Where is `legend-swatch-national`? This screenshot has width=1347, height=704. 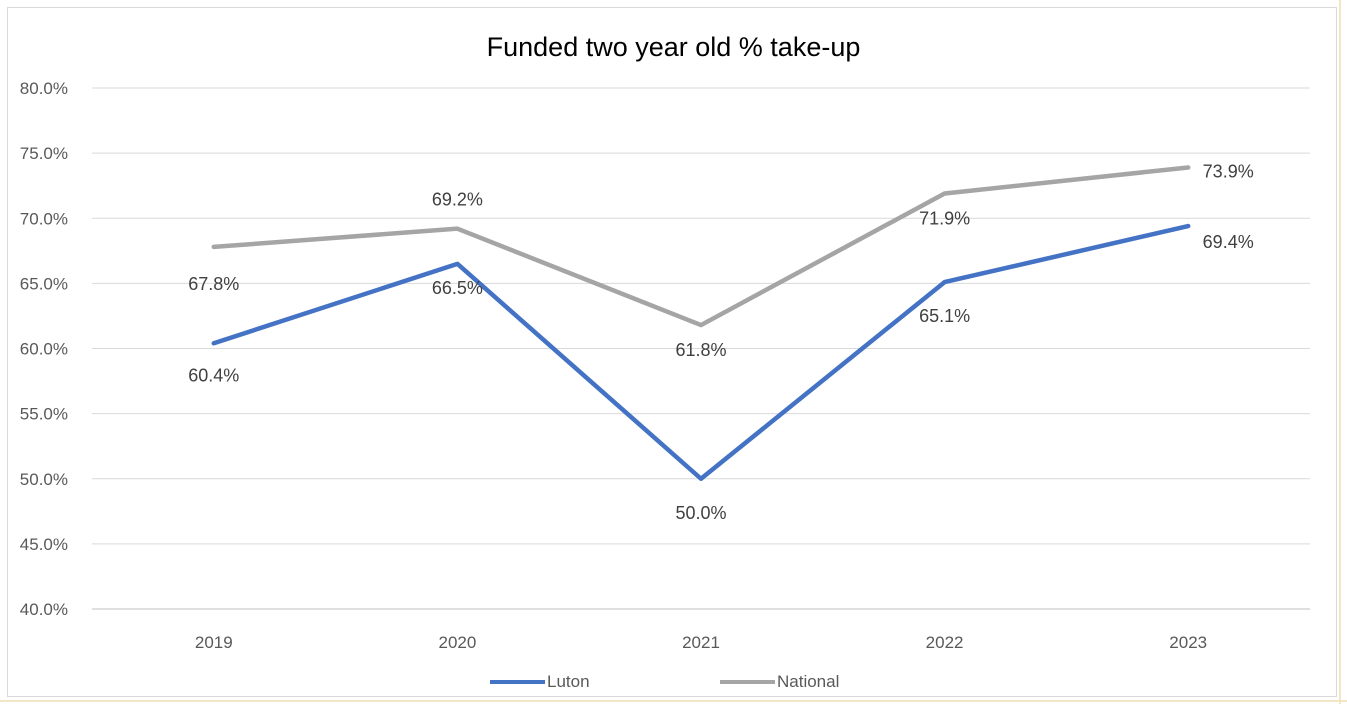
legend-swatch-national is located at coordinates (747, 682).